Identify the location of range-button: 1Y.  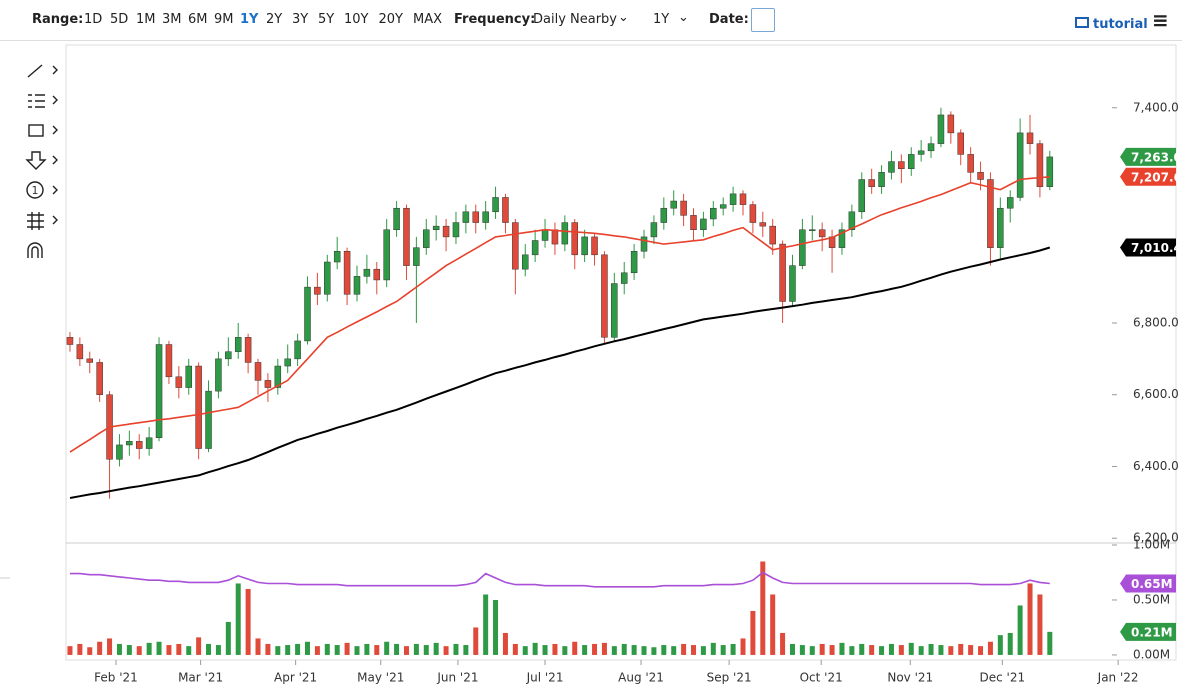
(249, 19).